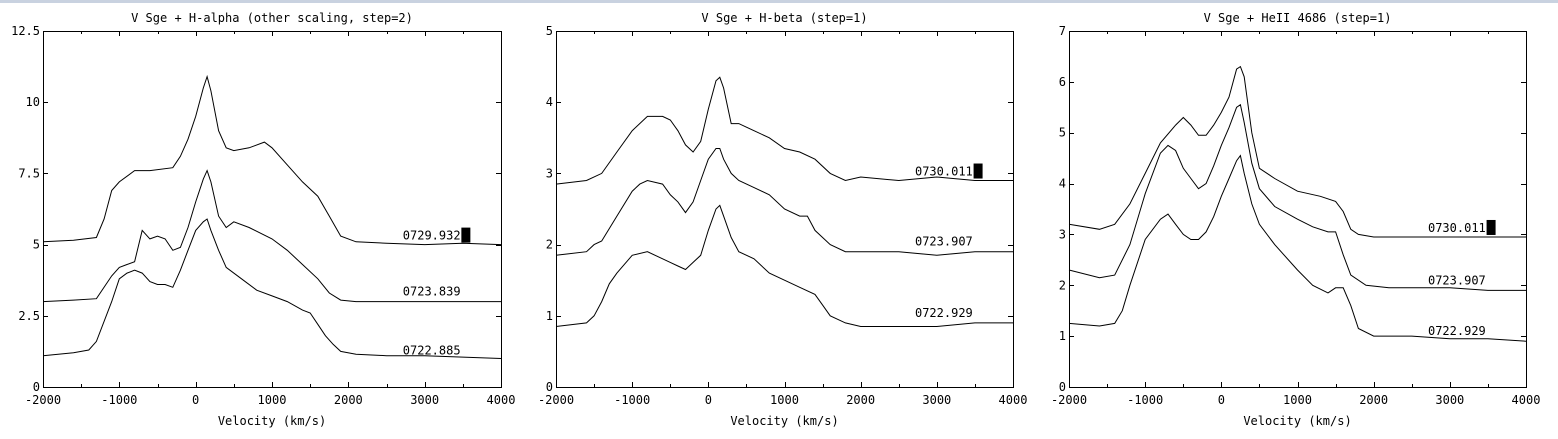 This screenshot has height=439, width=1558. What do you see at coordinates (33, 102) in the screenshot?
I see `y-tick-label: 10` at bounding box center [33, 102].